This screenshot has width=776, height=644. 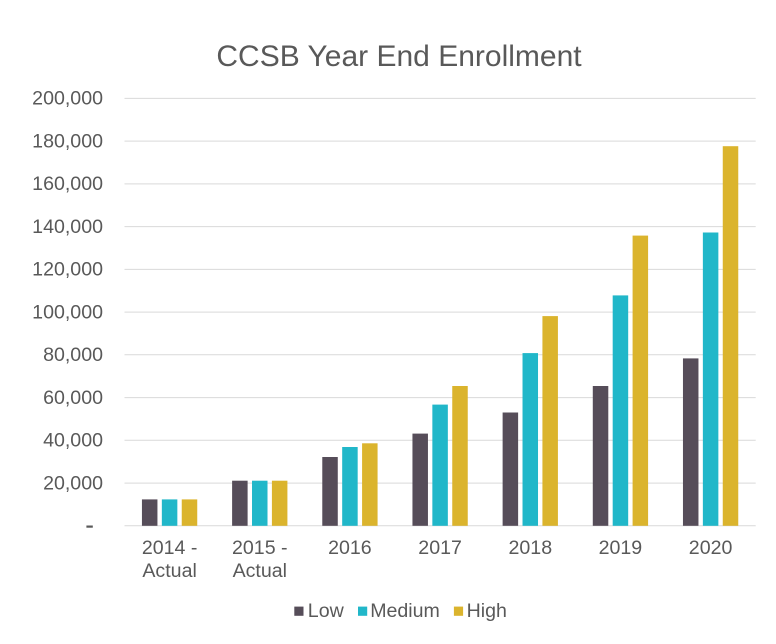 I want to click on svg-text: 140,000, so click(x=67, y=227).